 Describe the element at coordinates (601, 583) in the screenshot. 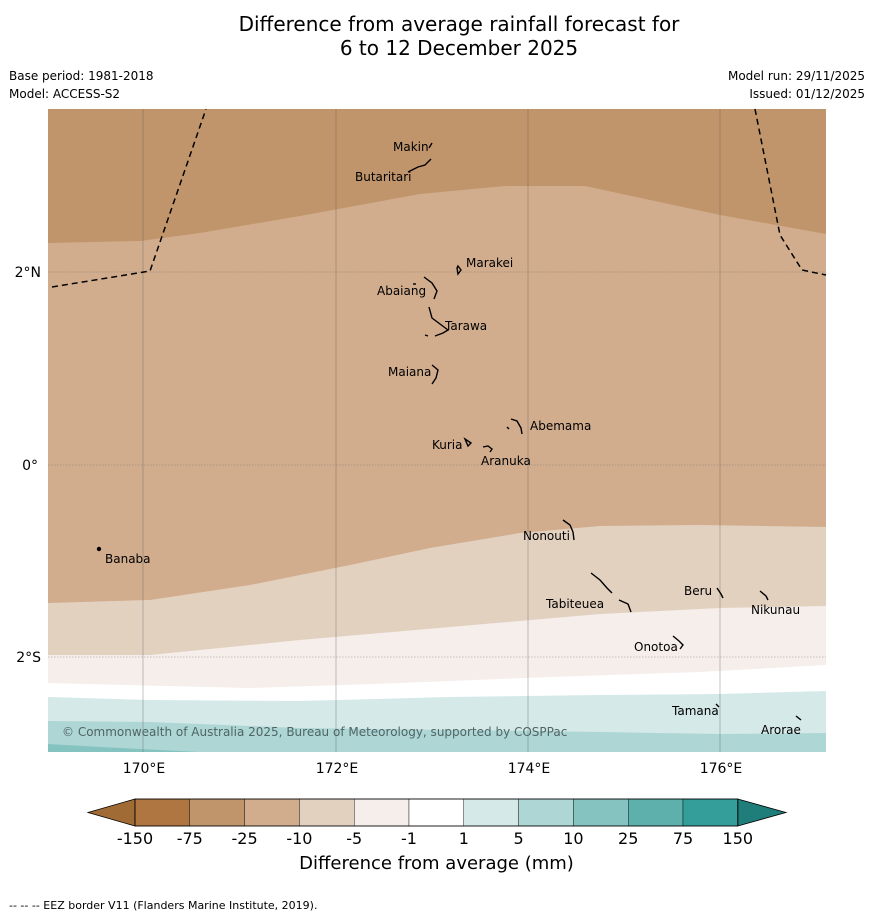

I see `island-shape-tabiteuea` at that location.